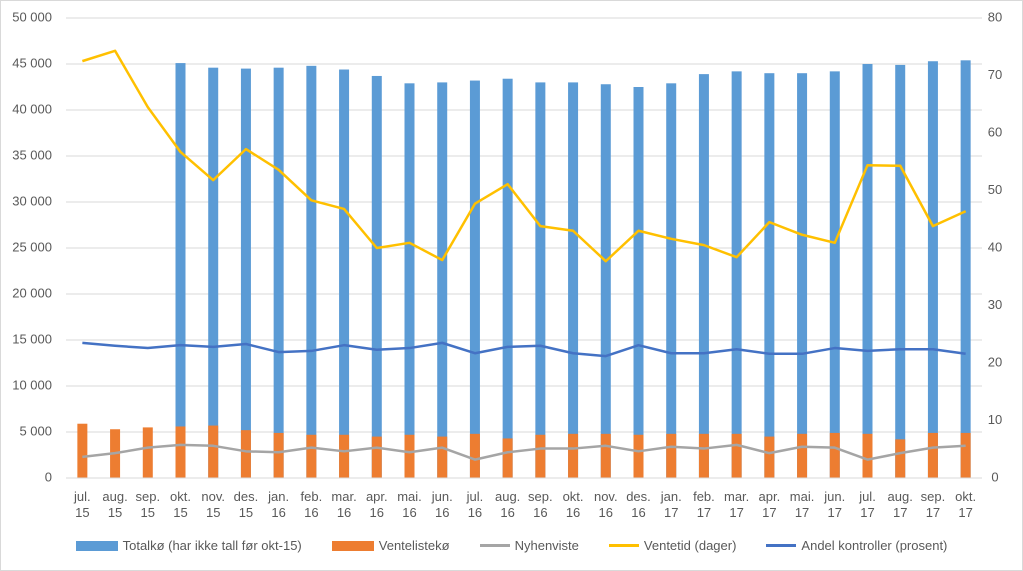 The height and width of the screenshot is (571, 1023). Describe the element at coordinates (32, 16) in the screenshot. I see `y-tick-label: 50 000` at that location.